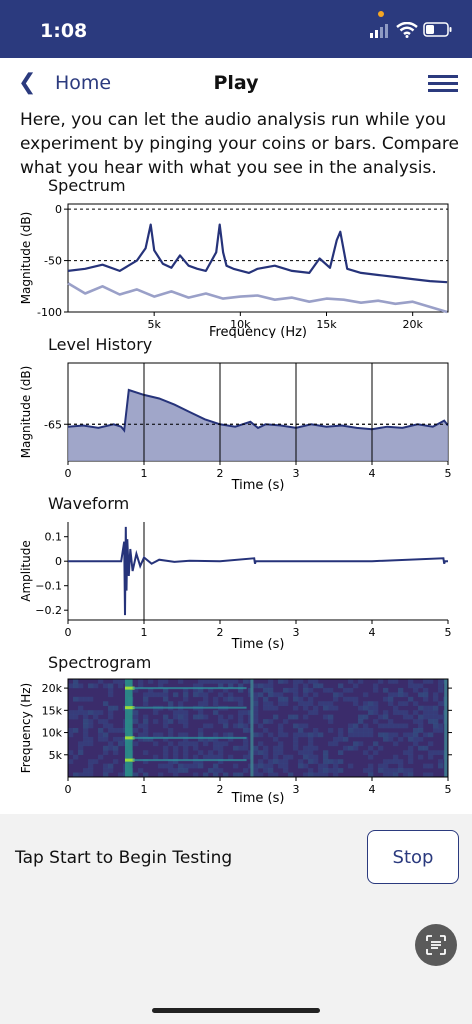 Image resolution: width=472 pixels, height=1024 pixels. I want to click on chevron-left-icon: ❮, so click(27, 82).